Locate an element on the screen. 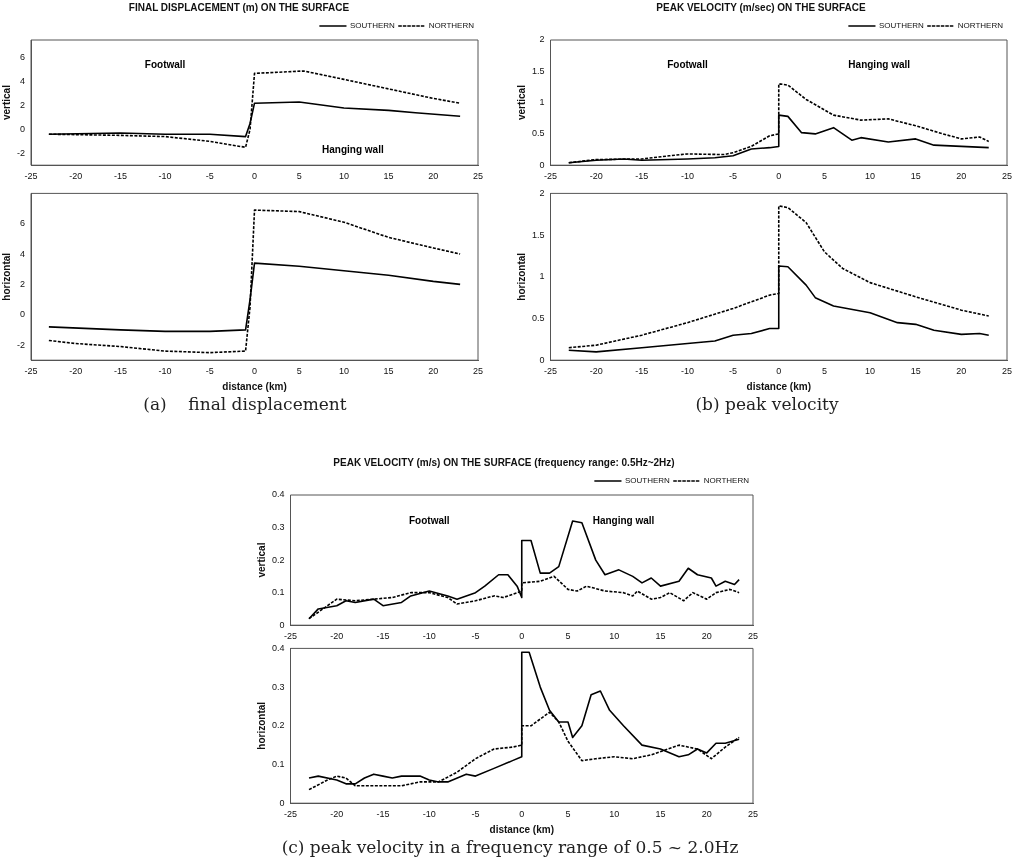 Image resolution: width=1019 pixels, height=863 pixels. y-tick-label: 0.1 is located at coordinates (278, 592).